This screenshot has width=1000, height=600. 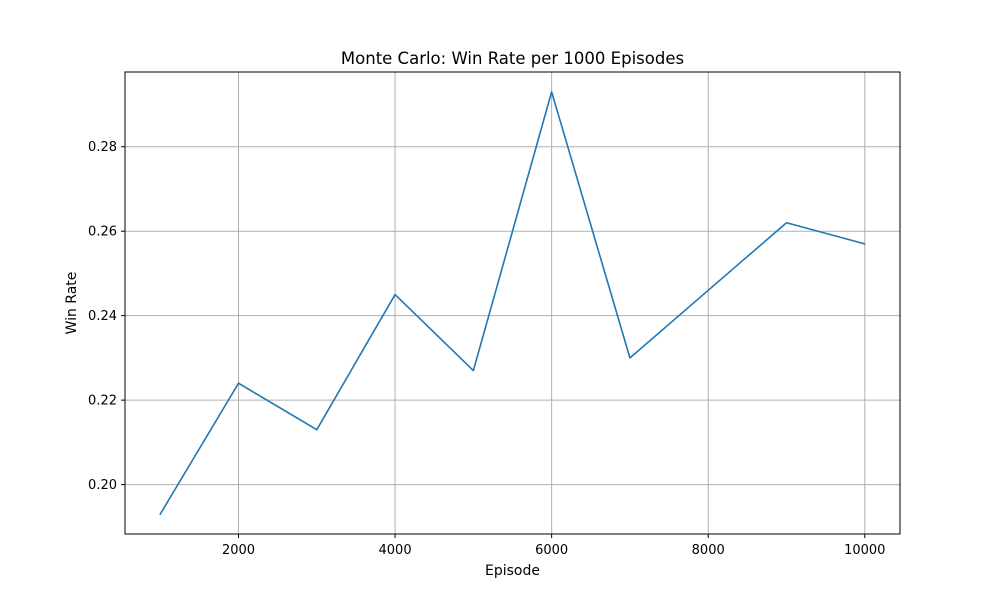 What do you see at coordinates (102, 147) in the screenshot?
I see `y-tick-label: 0.28` at bounding box center [102, 147].